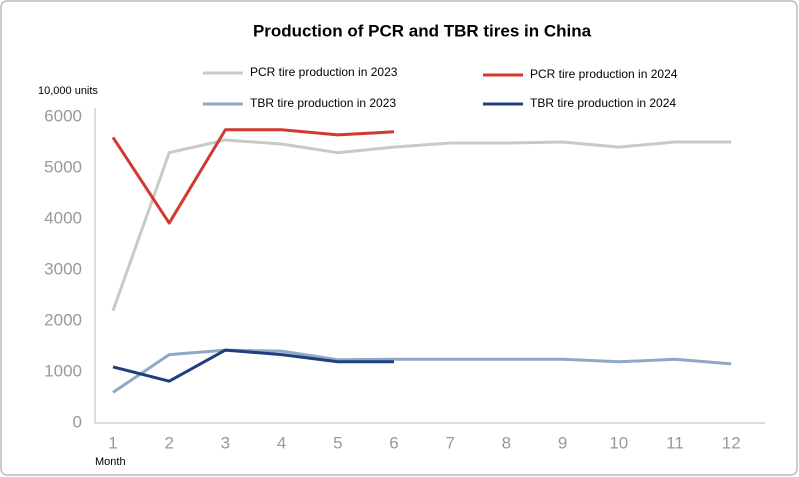 This screenshot has height=477, width=799. I want to click on x-tick-label: 9, so click(562, 442).